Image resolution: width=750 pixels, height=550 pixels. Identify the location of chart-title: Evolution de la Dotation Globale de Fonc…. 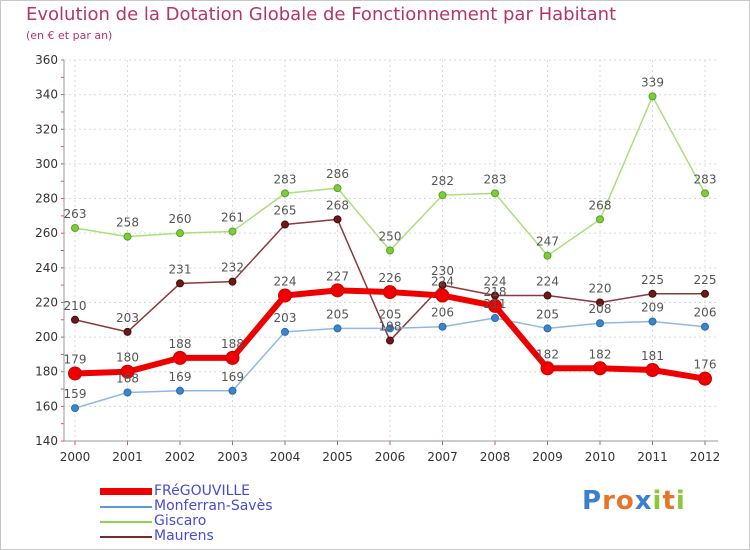
(321, 14).